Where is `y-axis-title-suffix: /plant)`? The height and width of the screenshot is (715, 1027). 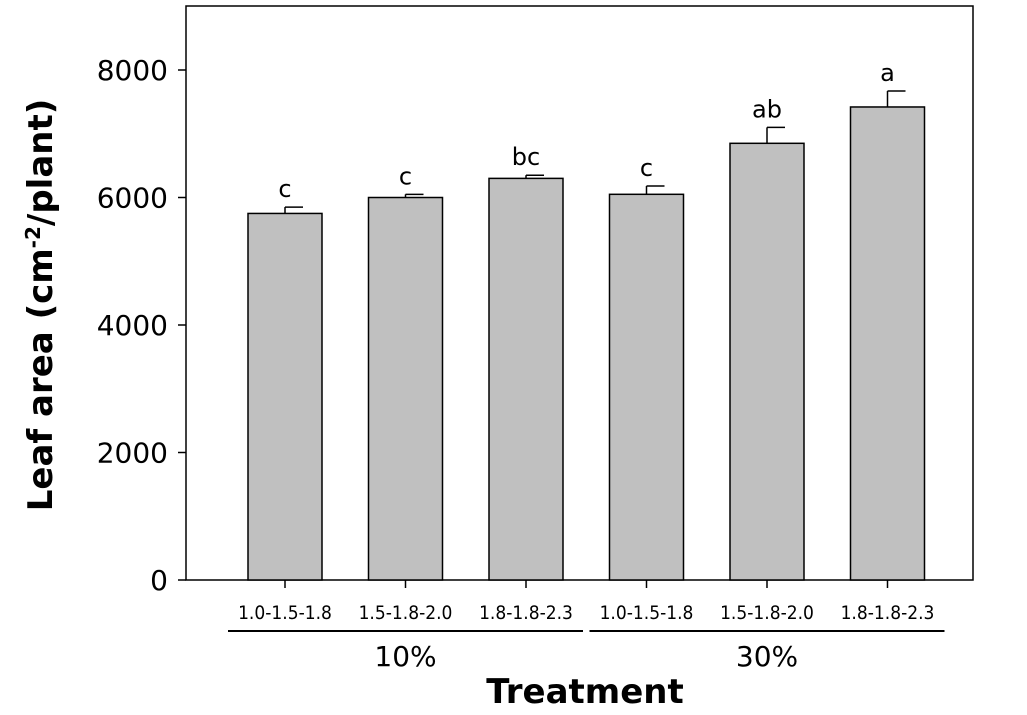 y-axis-title-suffix: /plant) is located at coordinates (41, 162).